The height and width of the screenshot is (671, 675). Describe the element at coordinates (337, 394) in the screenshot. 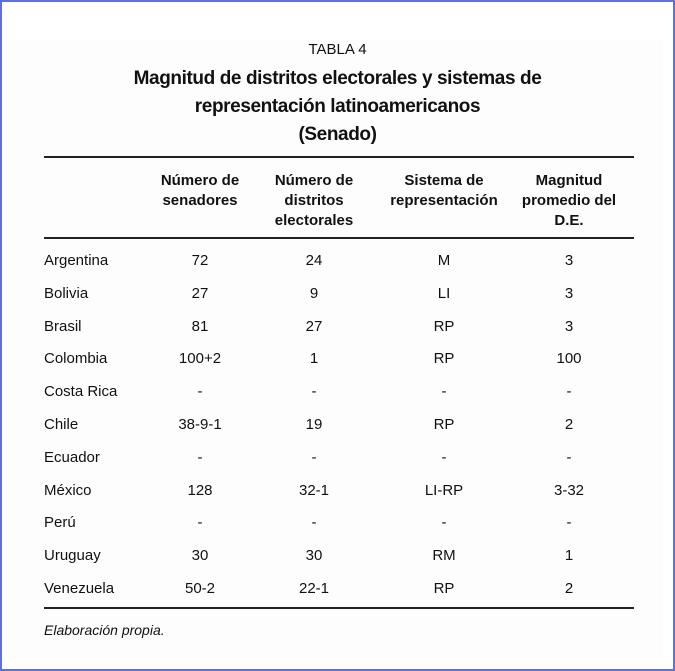

I see `table-row: Costa Rica - - - -` at that location.